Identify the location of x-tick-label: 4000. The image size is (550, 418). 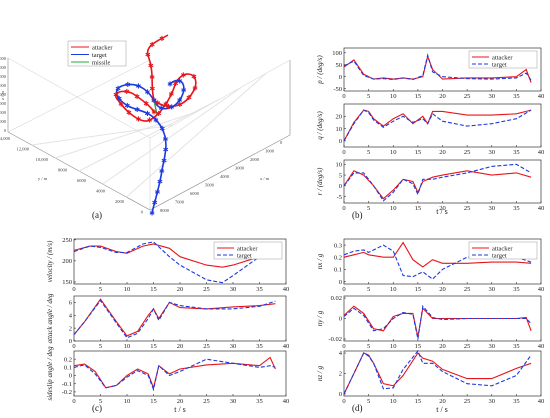
(225, 176).